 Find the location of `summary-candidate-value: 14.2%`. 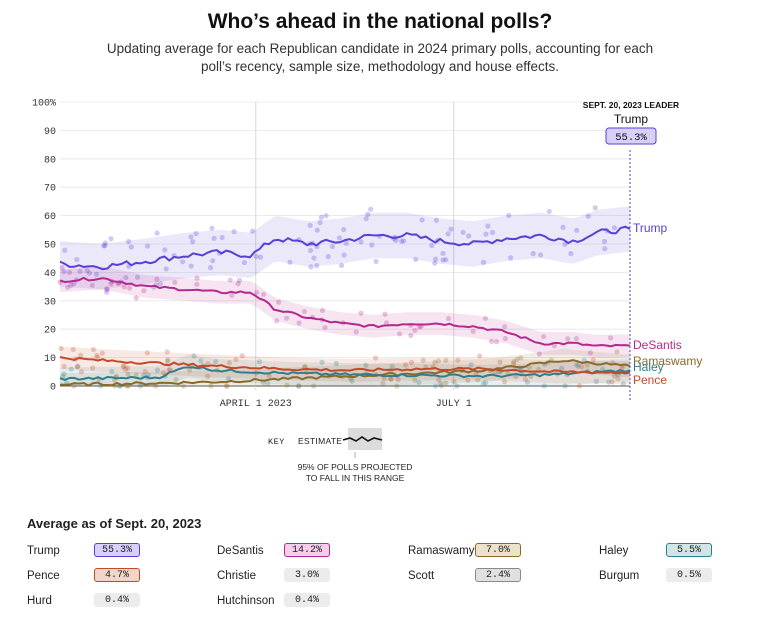

summary-candidate-value: 14.2% is located at coordinates (307, 550).